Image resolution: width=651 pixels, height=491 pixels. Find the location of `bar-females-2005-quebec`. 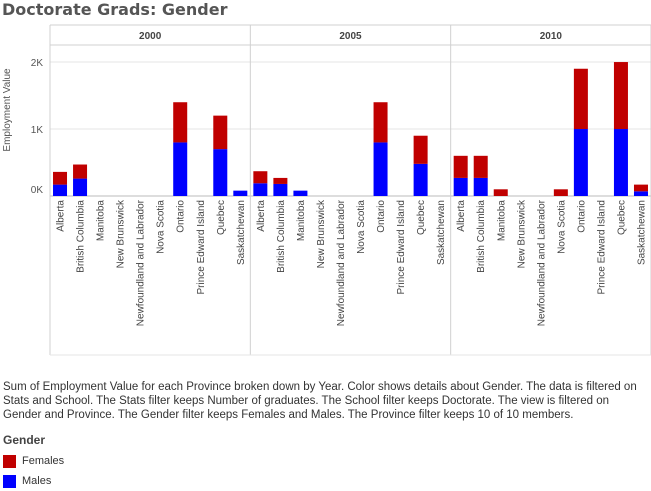

bar-females-2005-quebec is located at coordinates (420, 149).